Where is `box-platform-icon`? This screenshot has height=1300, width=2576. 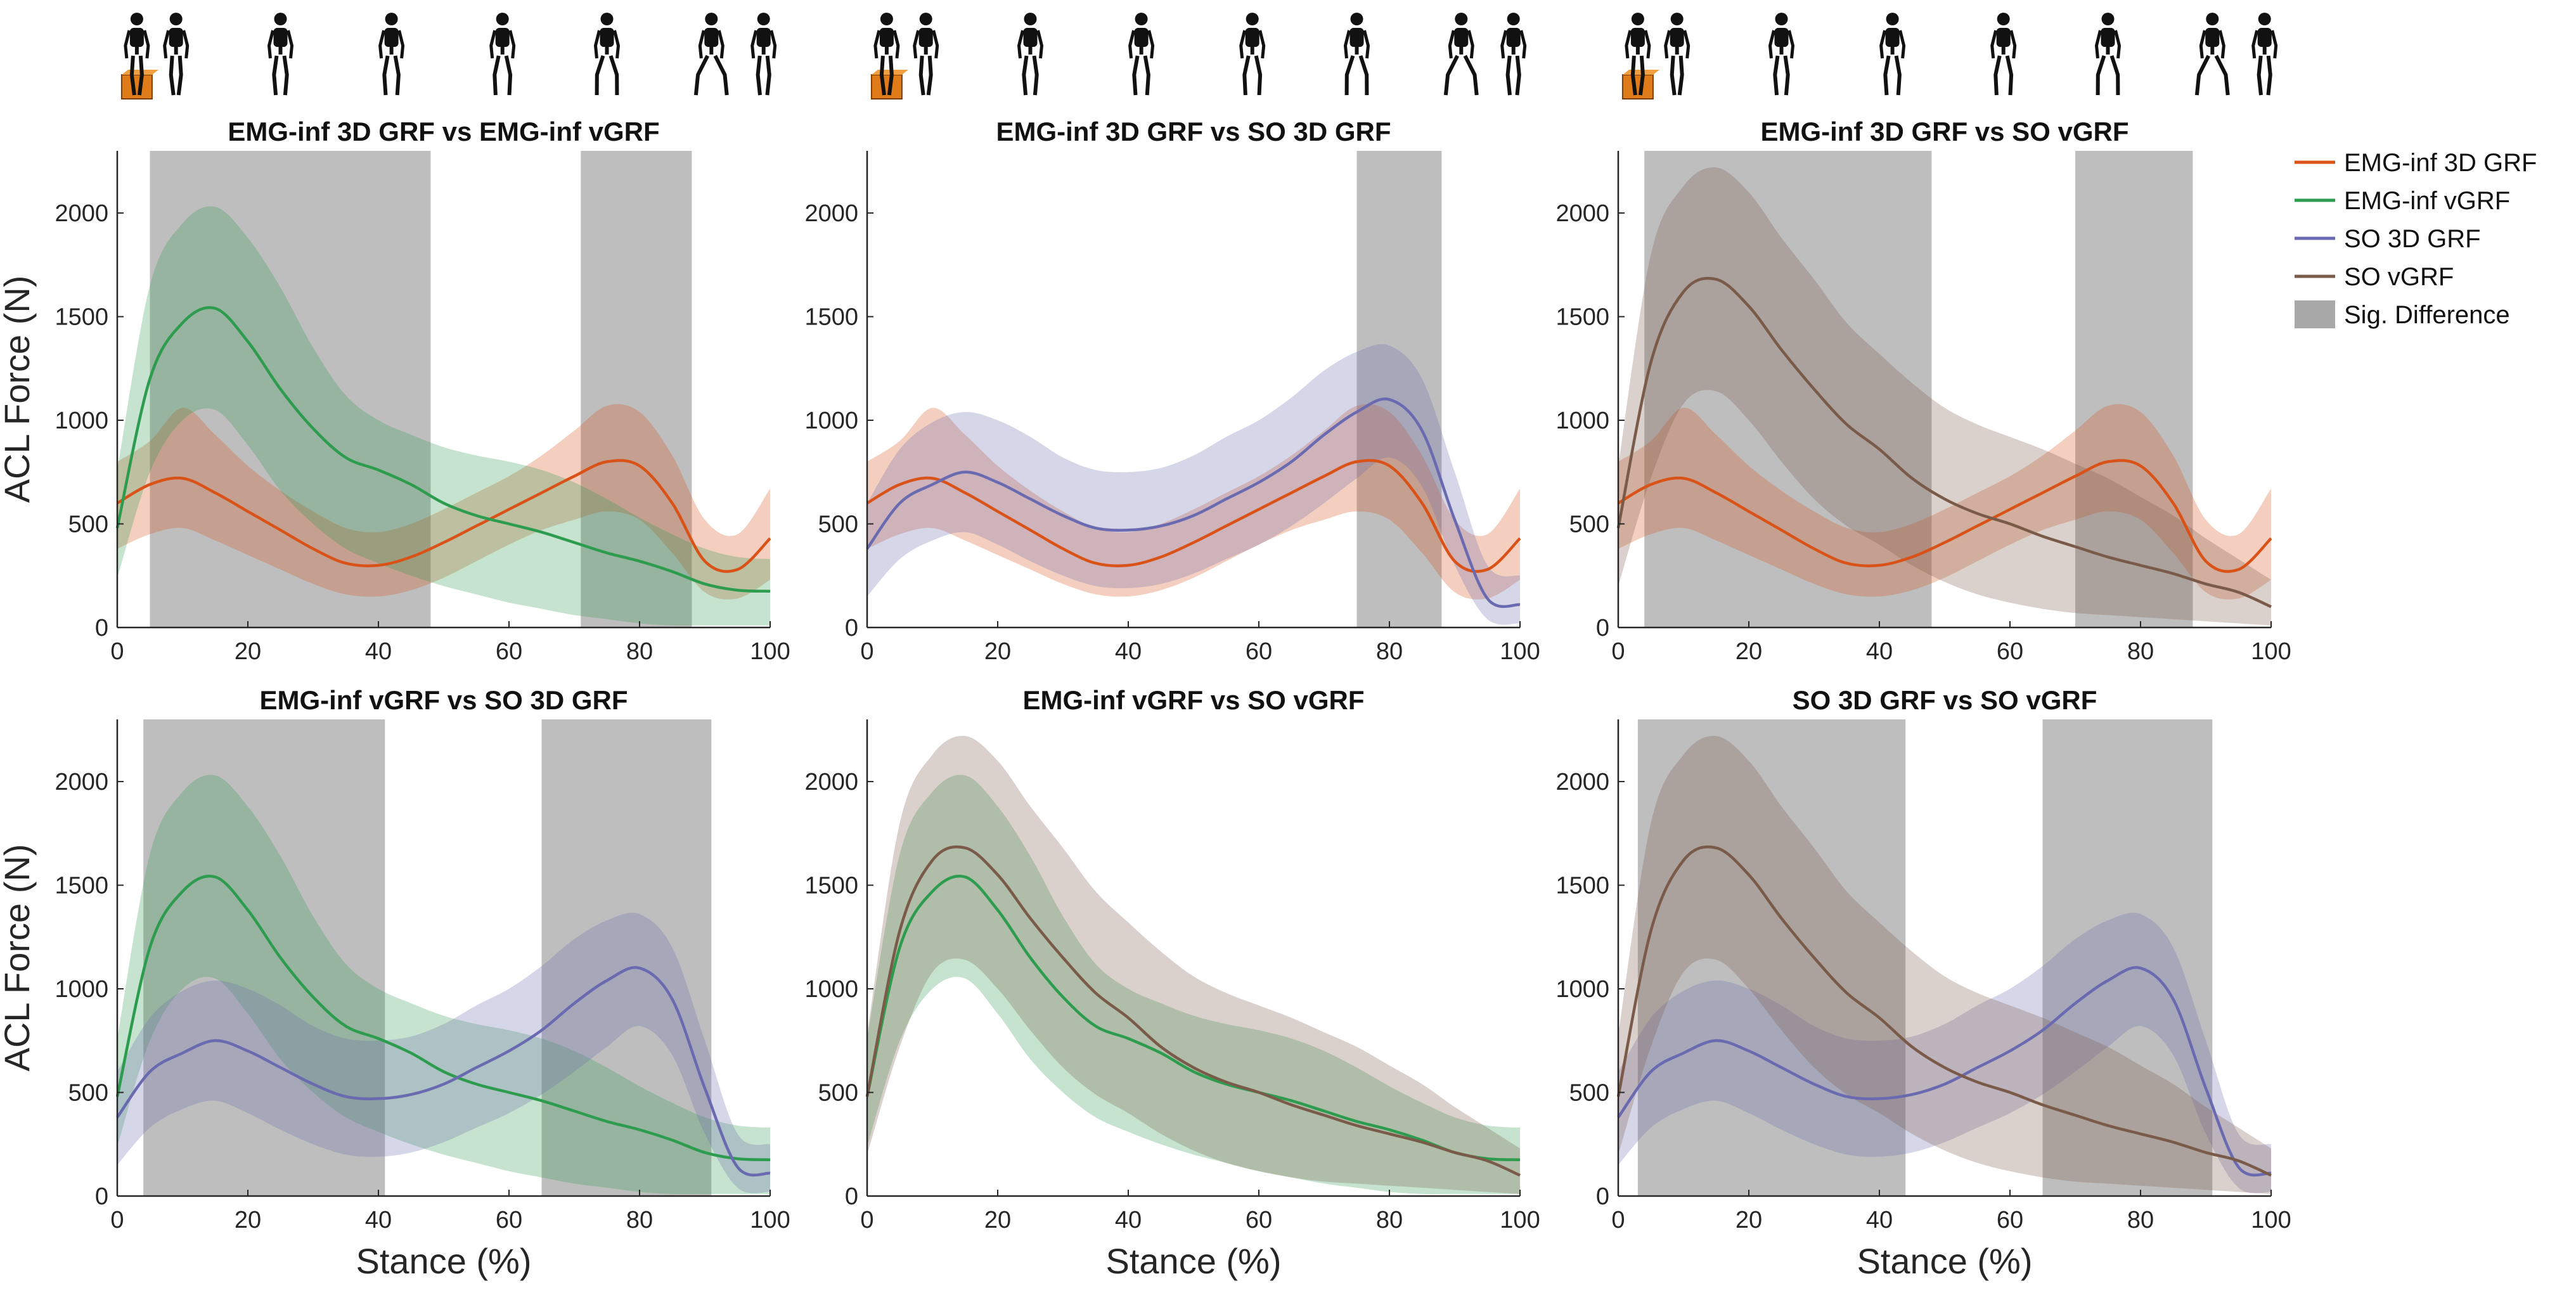 box-platform-icon is located at coordinates (136, 87).